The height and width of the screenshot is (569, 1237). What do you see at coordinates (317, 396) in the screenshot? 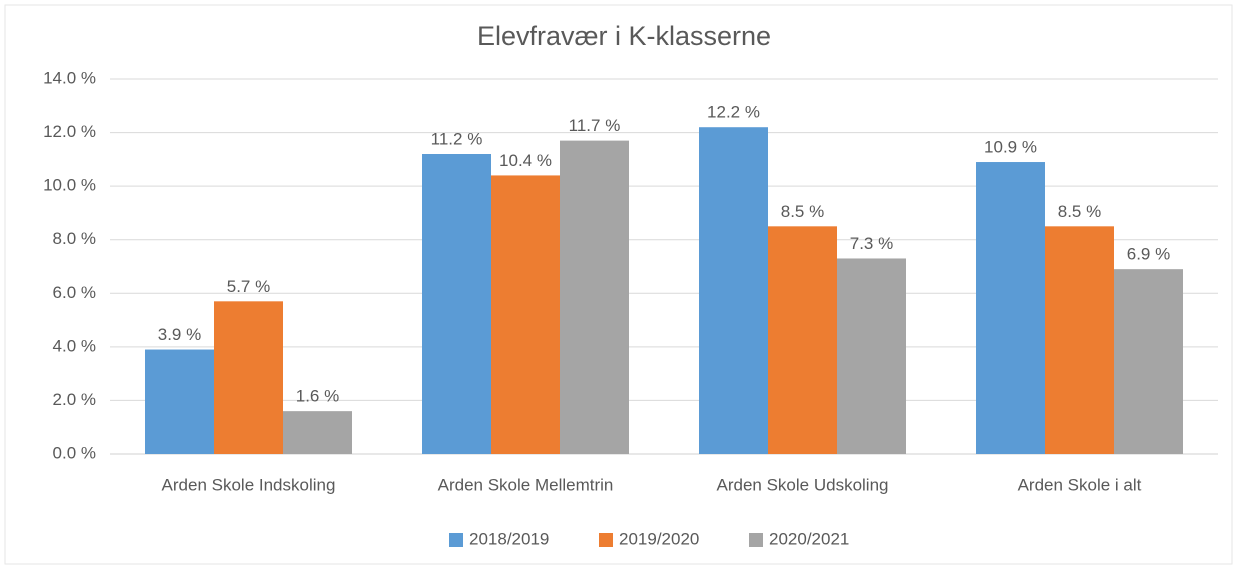
I see `data-label: 1.6 %` at bounding box center [317, 396].